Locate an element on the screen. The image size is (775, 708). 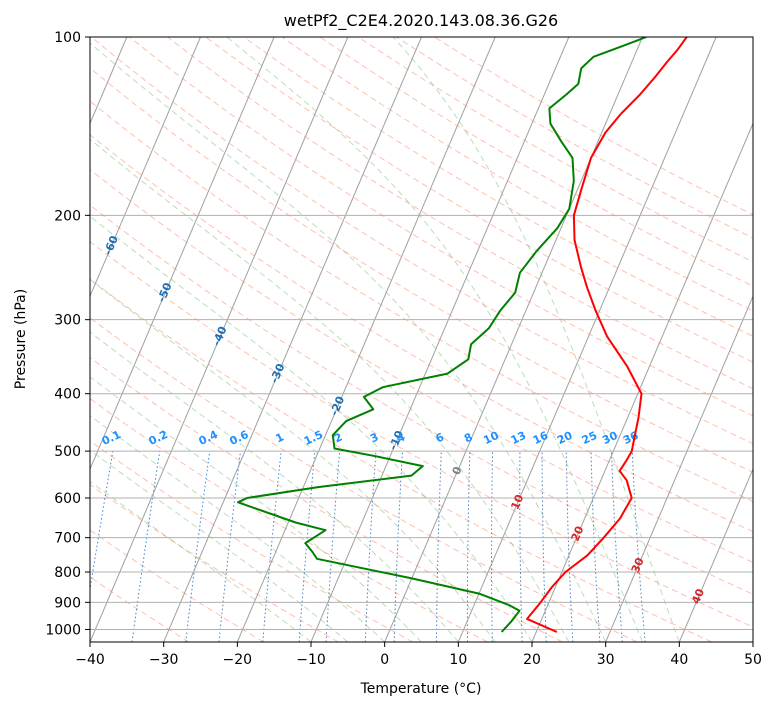
mixing-ratio-label: 0.1 is located at coordinates (111, 438).